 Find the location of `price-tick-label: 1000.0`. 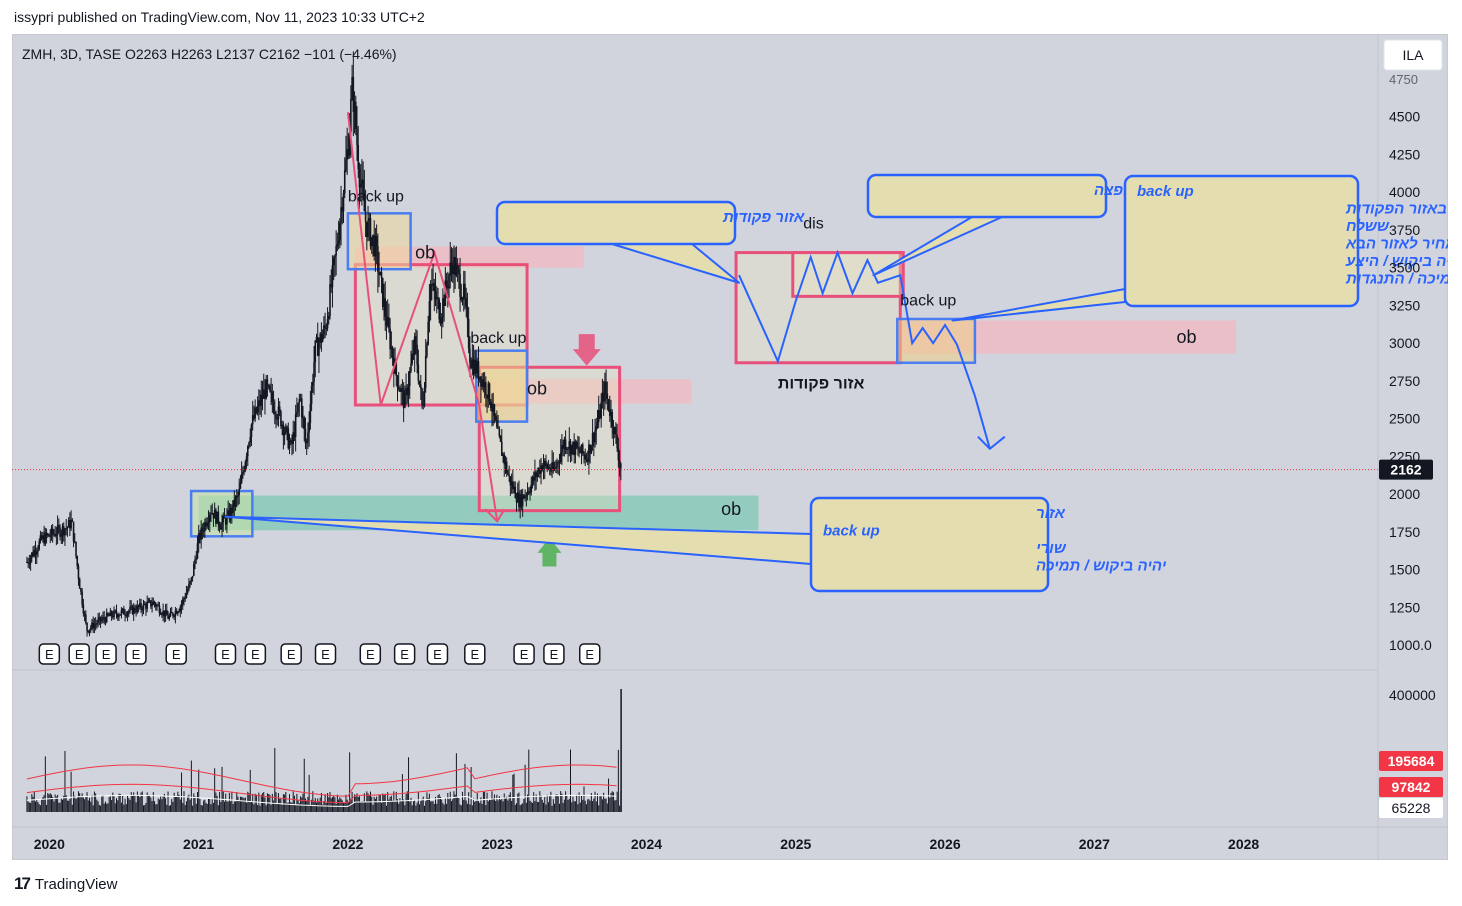

price-tick-label: 1000.0 is located at coordinates (1410, 645).